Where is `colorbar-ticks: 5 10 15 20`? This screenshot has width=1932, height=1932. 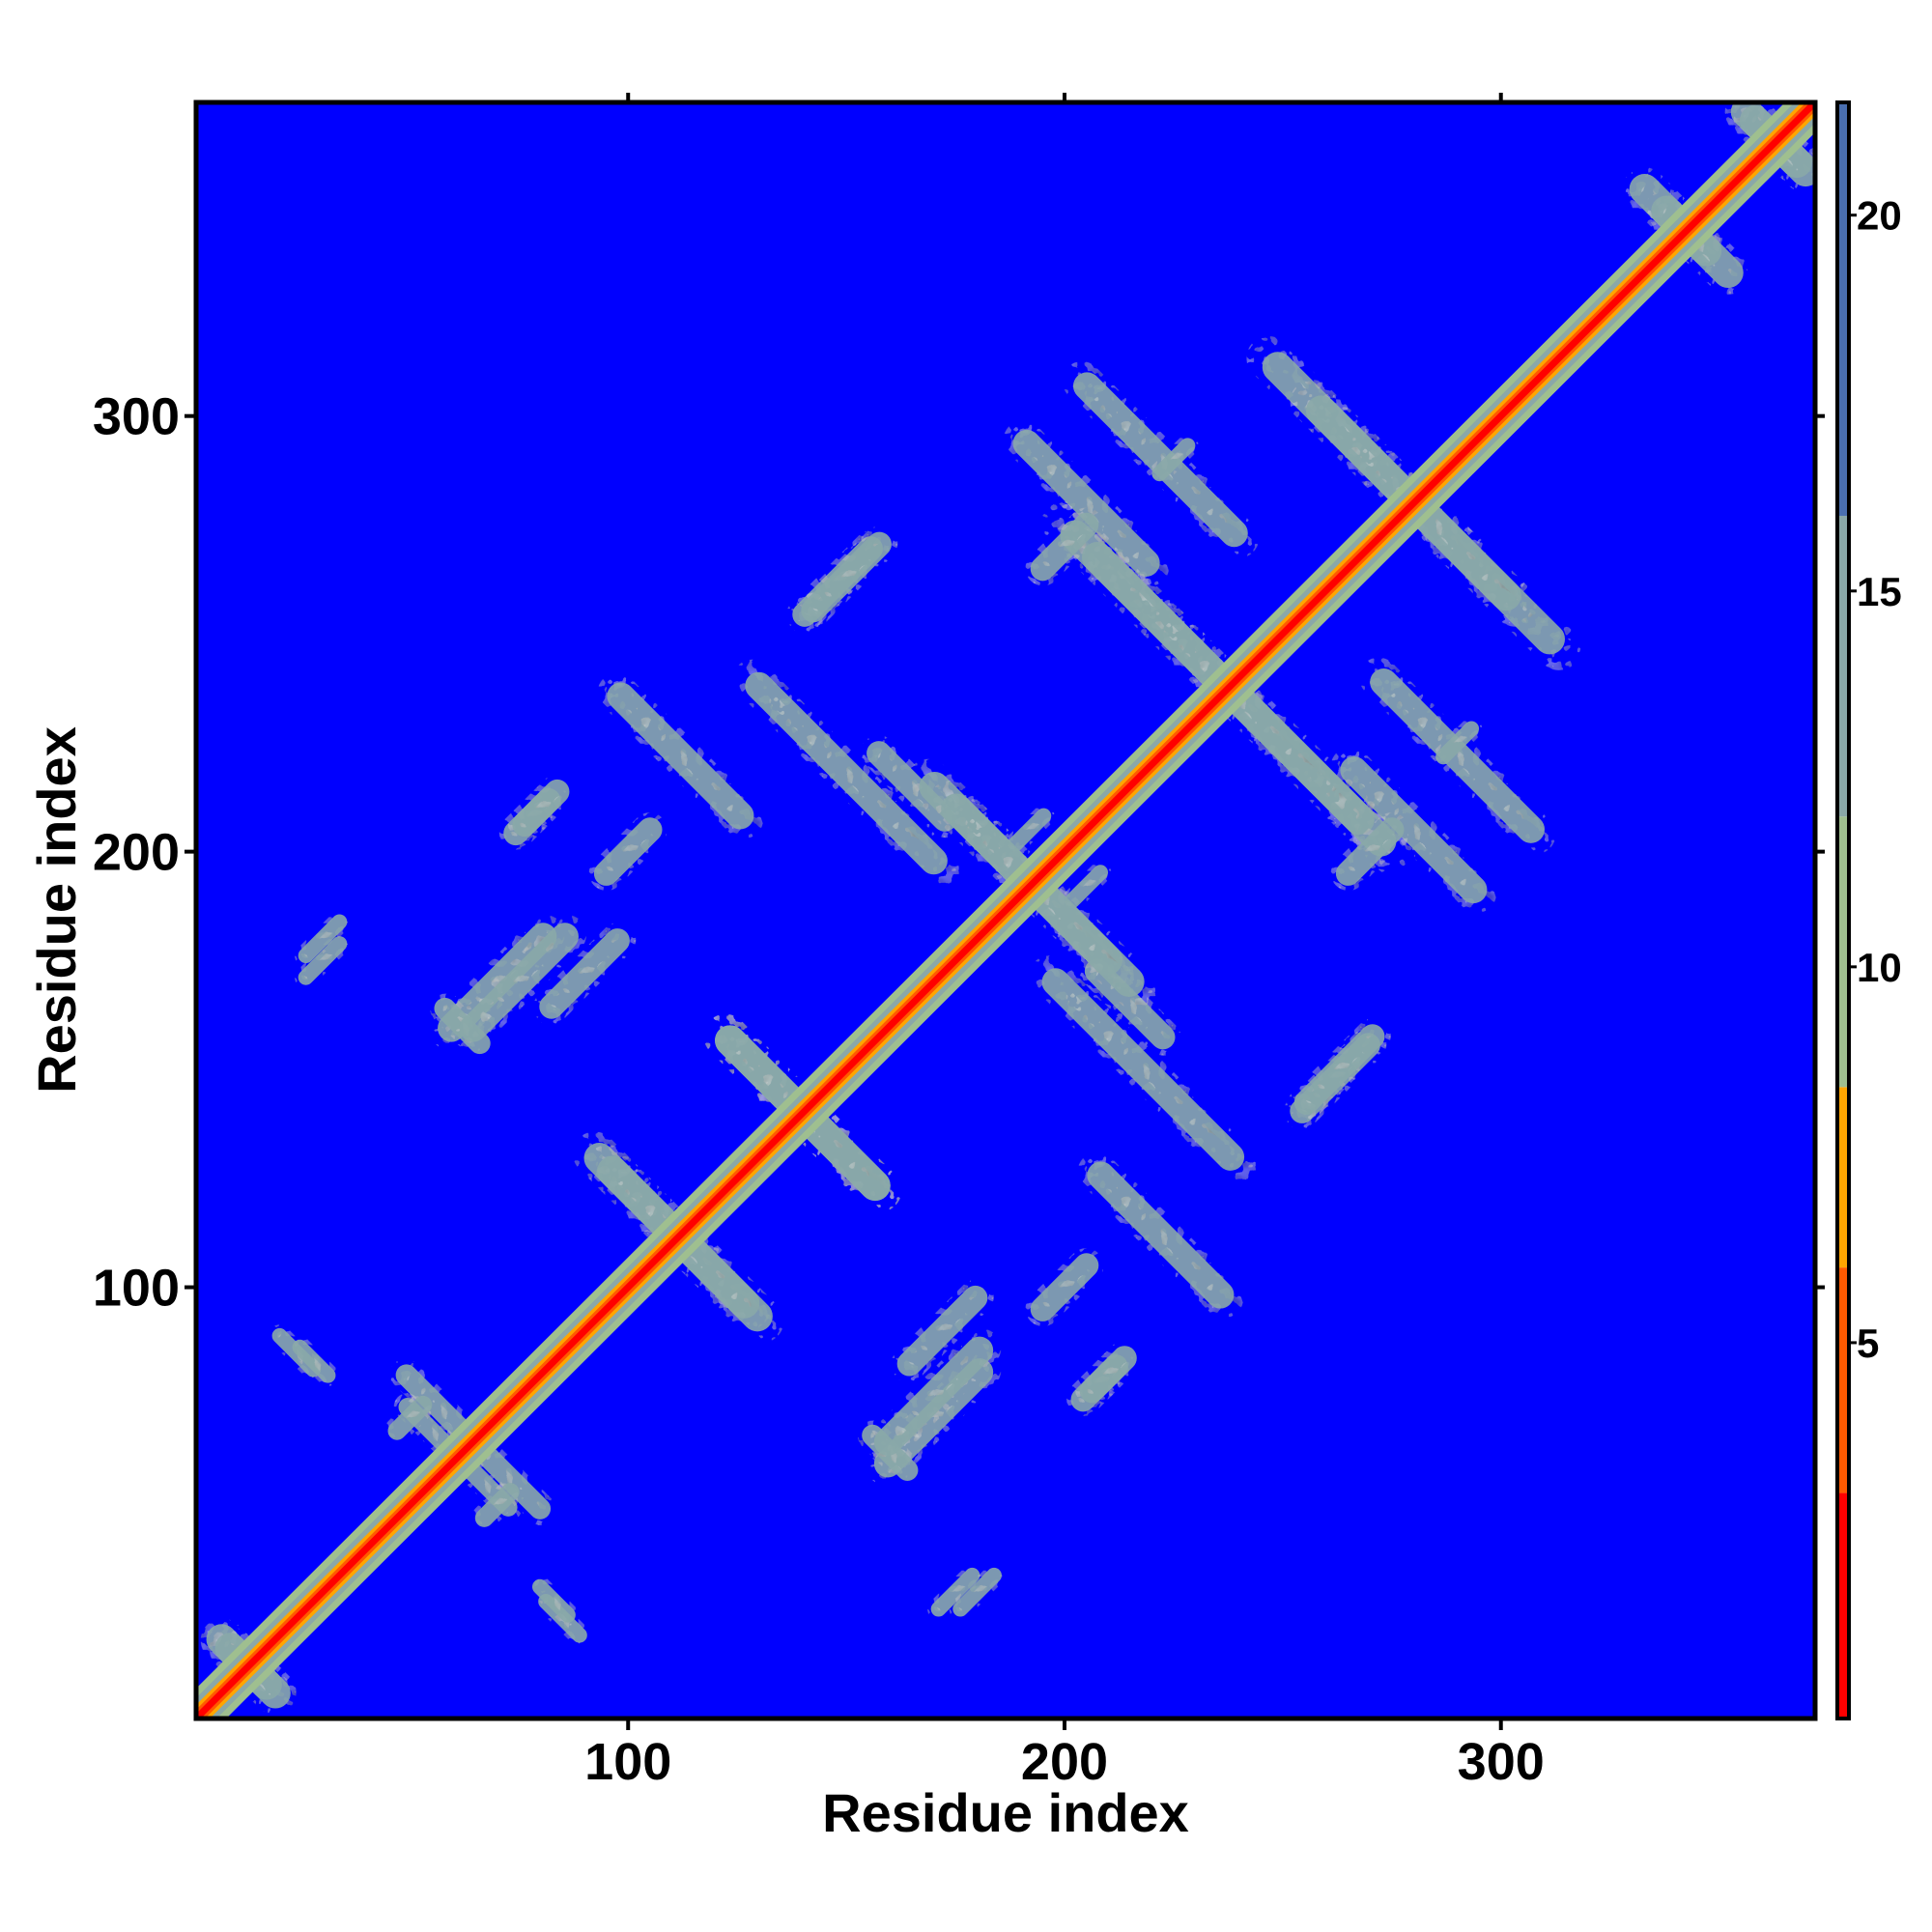 colorbar-ticks: 5 10 15 20 is located at coordinates (1875, 779).